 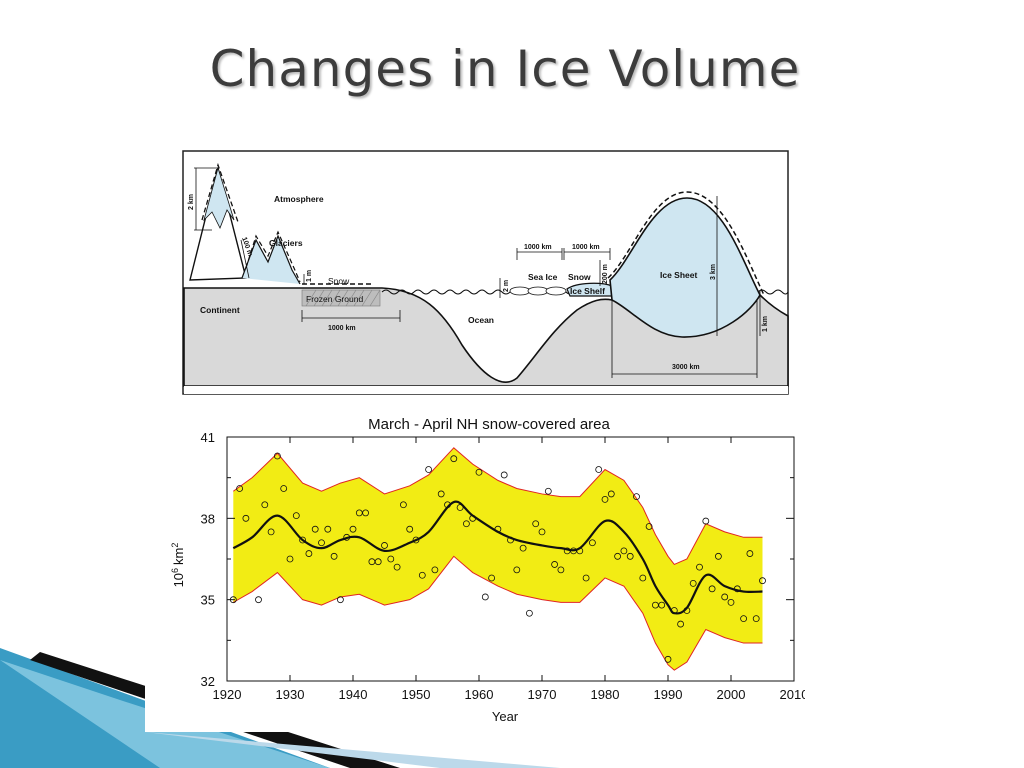 I want to click on ice-sheet-dashed, so click(x=686, y=243).